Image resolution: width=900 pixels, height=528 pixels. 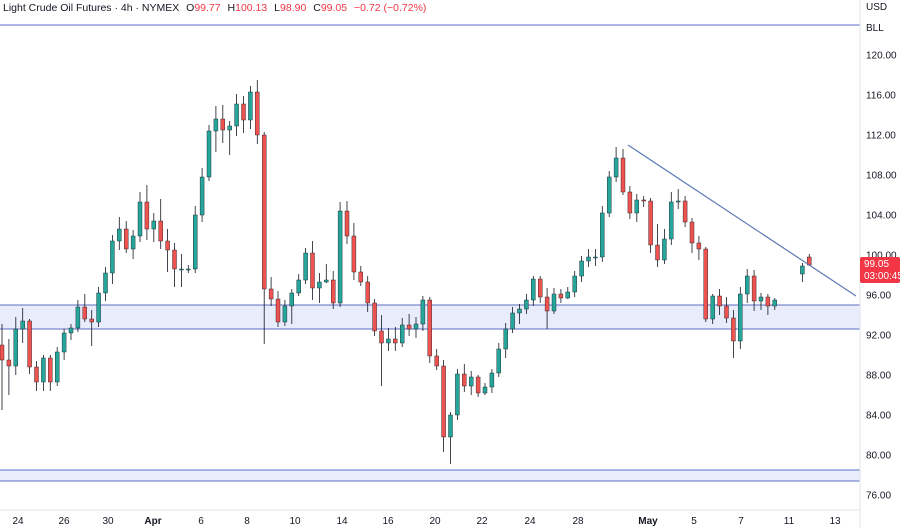 What do you see at coordinates (251, 8) in the screenshot?
I see `high-value: 100.13` at bounding box center [251, 8].